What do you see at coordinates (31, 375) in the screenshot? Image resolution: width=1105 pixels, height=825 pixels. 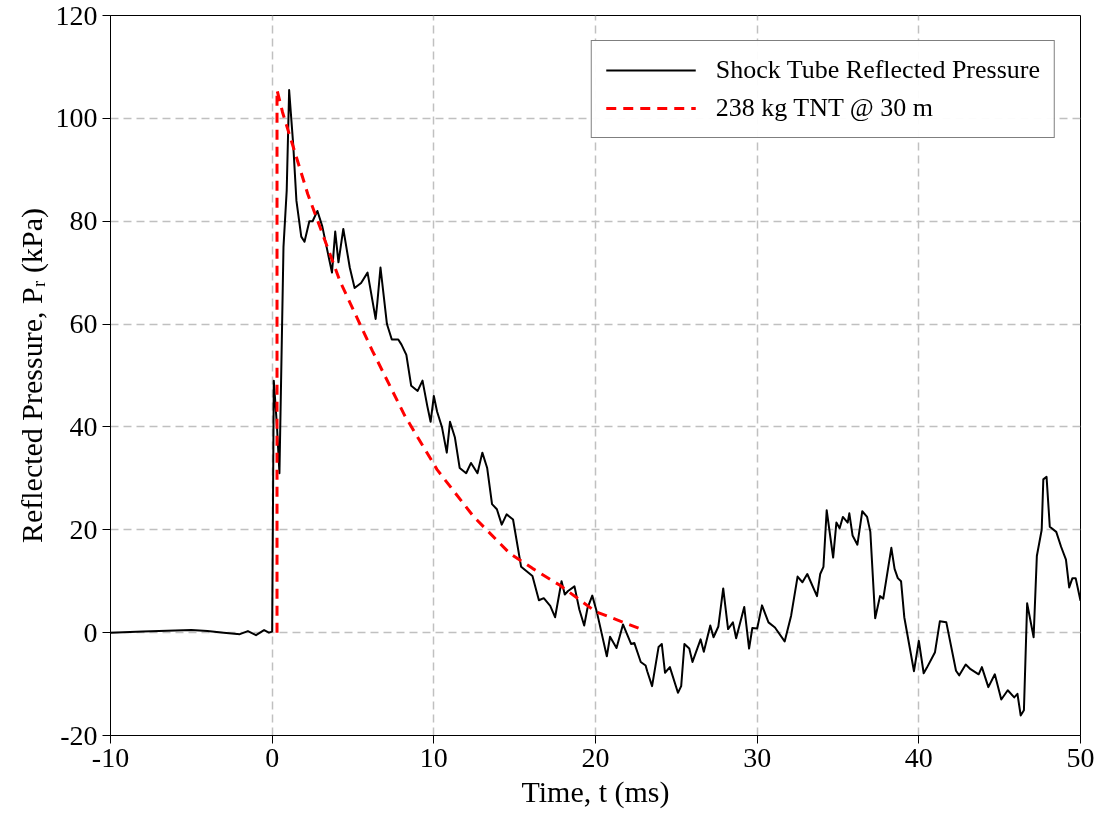 I see `y-axis-title: Reflected Pressure, Pᵣ (kPa)` at bounding box center [31, 375].